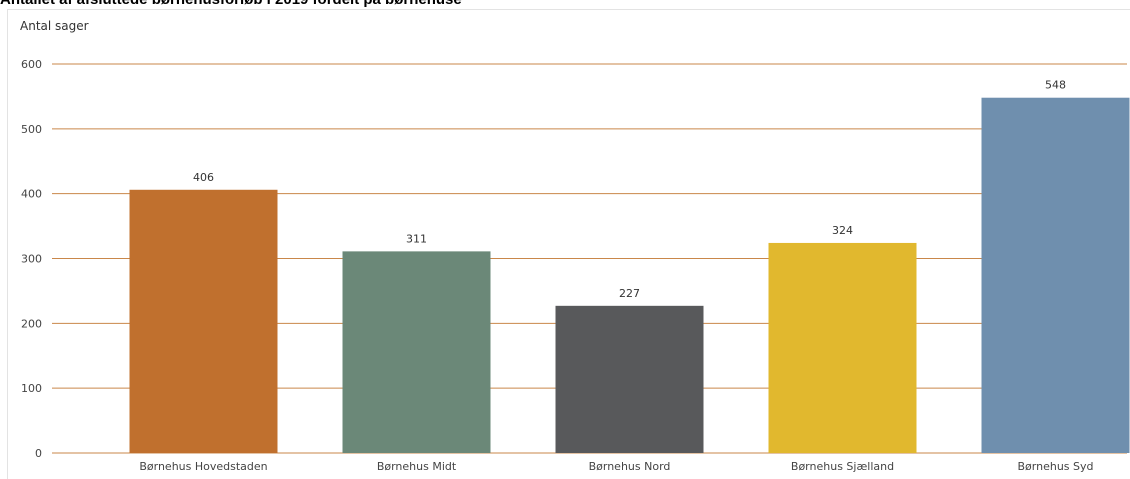 The image size is (1130, 479). I want to click on data-label: 227, so click(629, 293).